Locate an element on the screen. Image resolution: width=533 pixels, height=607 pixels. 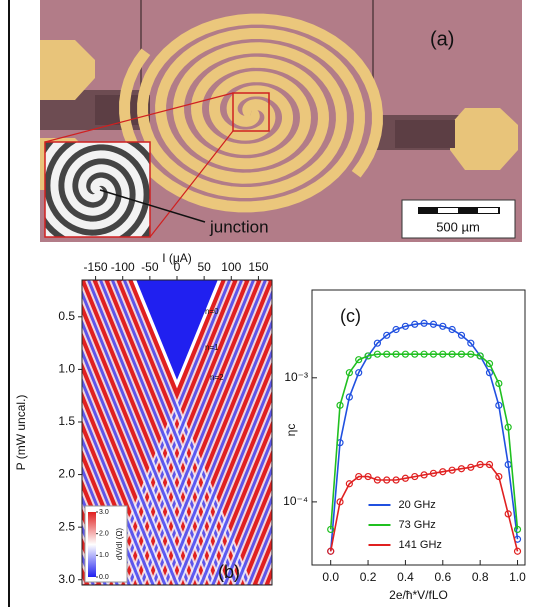
panel-label: (a) is located at coordinates (442, 39).